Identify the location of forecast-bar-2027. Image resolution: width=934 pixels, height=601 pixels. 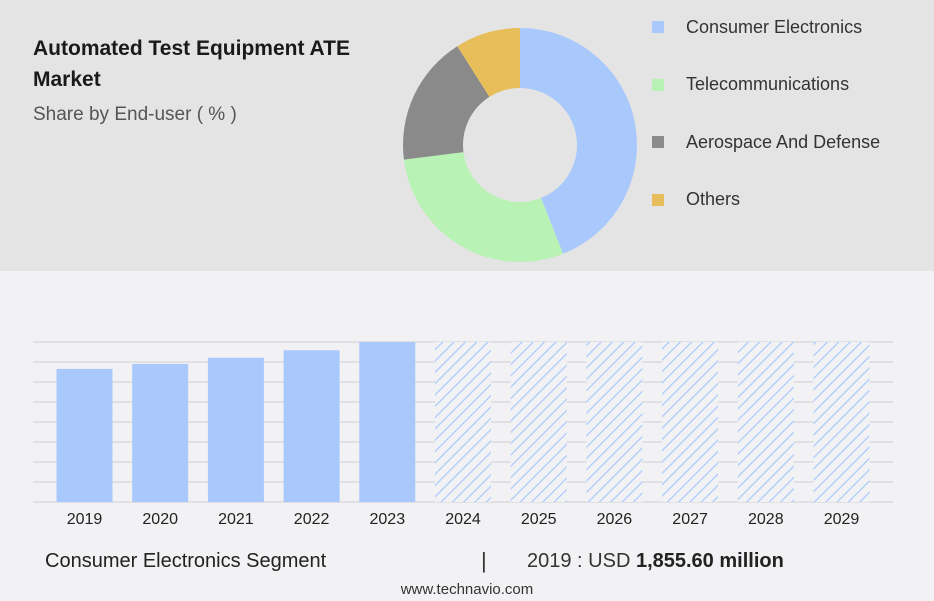
(690, 422).